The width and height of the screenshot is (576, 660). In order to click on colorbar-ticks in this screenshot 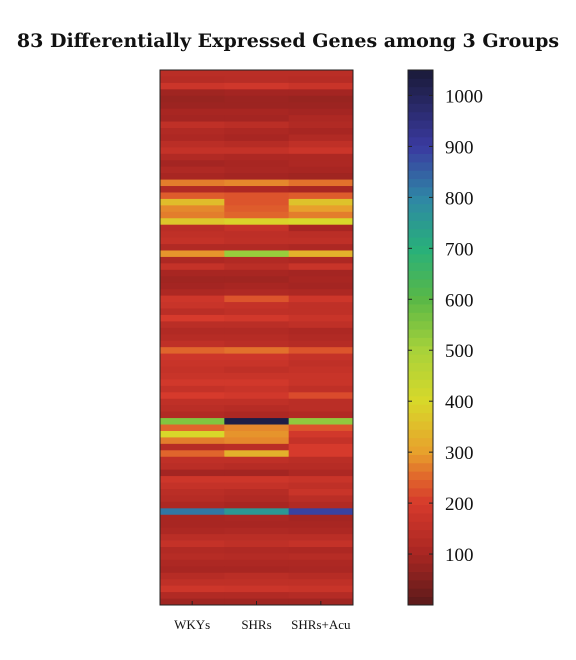, I will do `click(420, 324)`.